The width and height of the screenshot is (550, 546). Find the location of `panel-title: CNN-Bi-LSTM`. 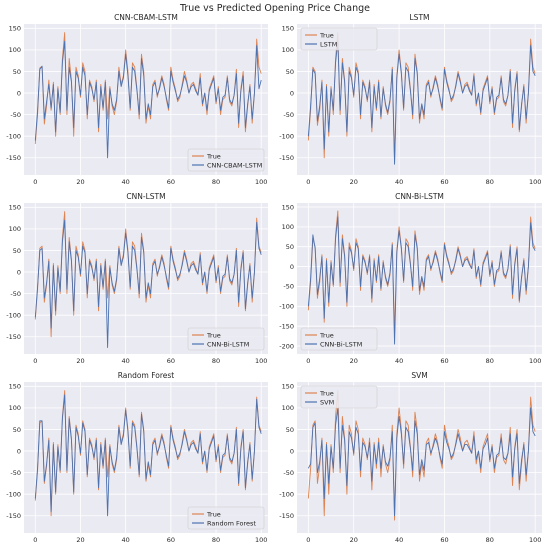

panel-title: CNN-Bi-LSTM is located at coordinates (419, 196).